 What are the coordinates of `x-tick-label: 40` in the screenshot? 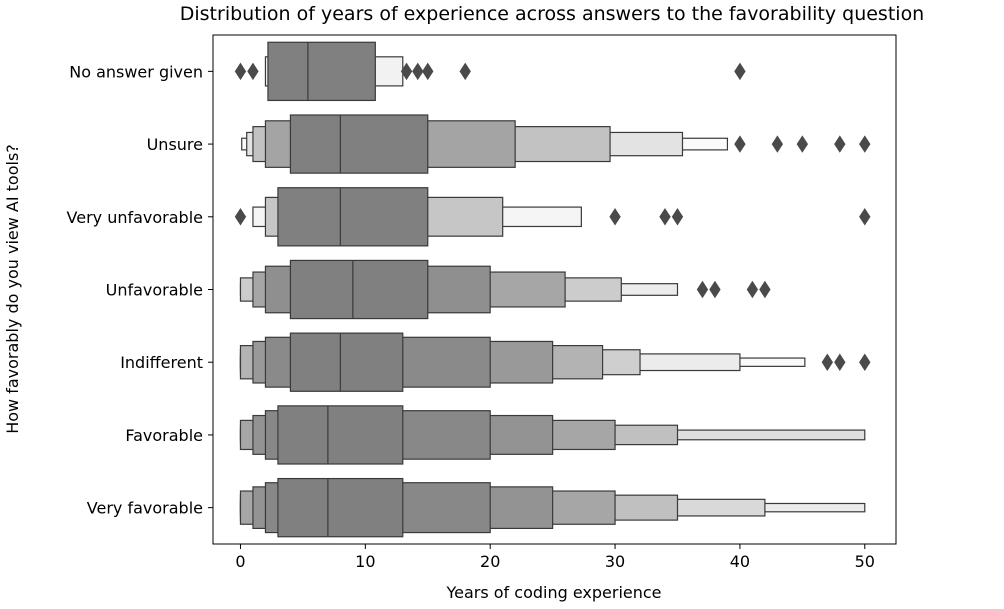 It's located at (740, 561).